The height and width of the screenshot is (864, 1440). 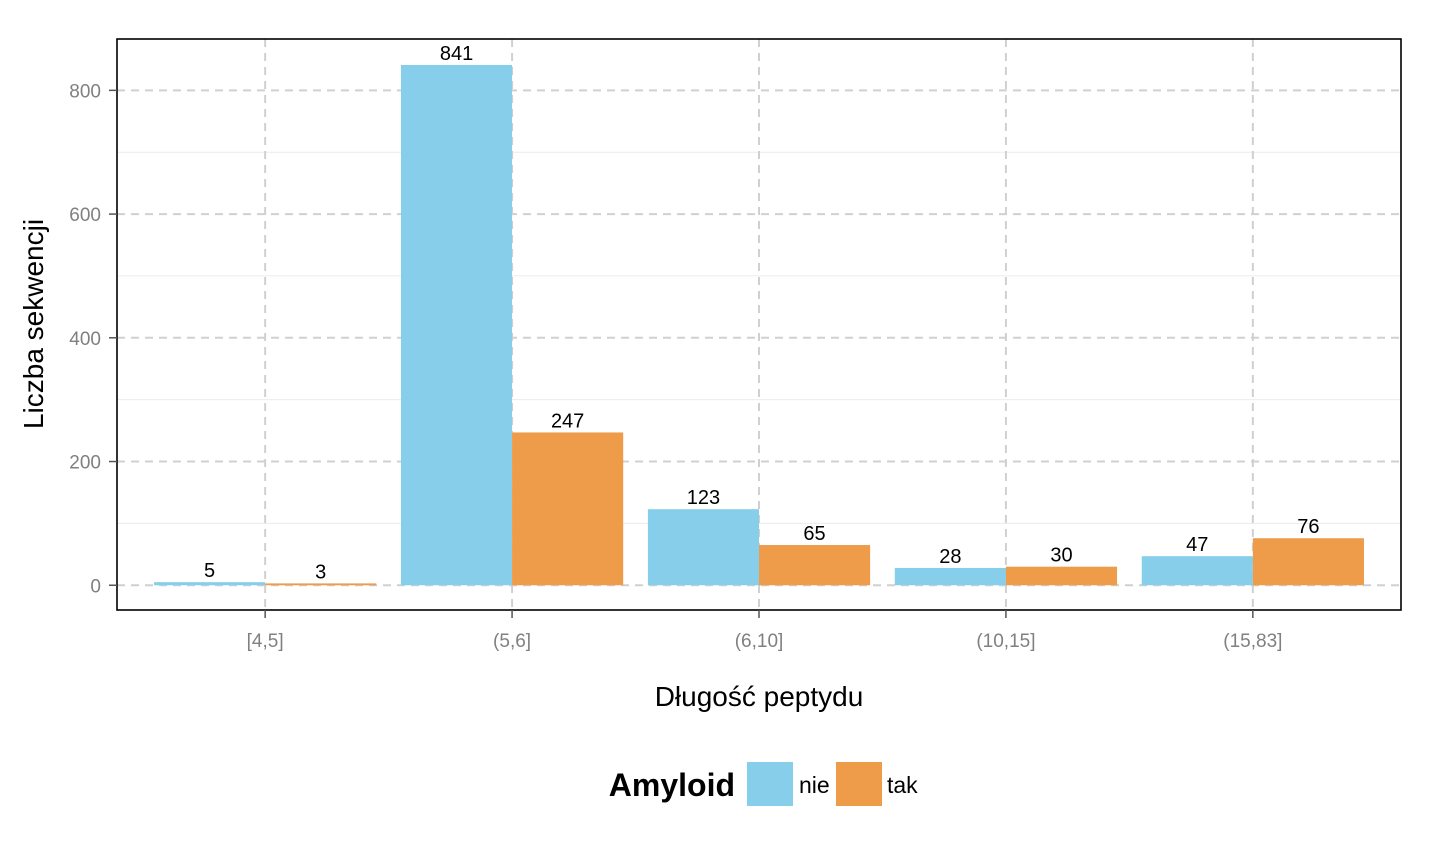 I want to click on data-label-tak: 30, so click(x=1061, y=556).